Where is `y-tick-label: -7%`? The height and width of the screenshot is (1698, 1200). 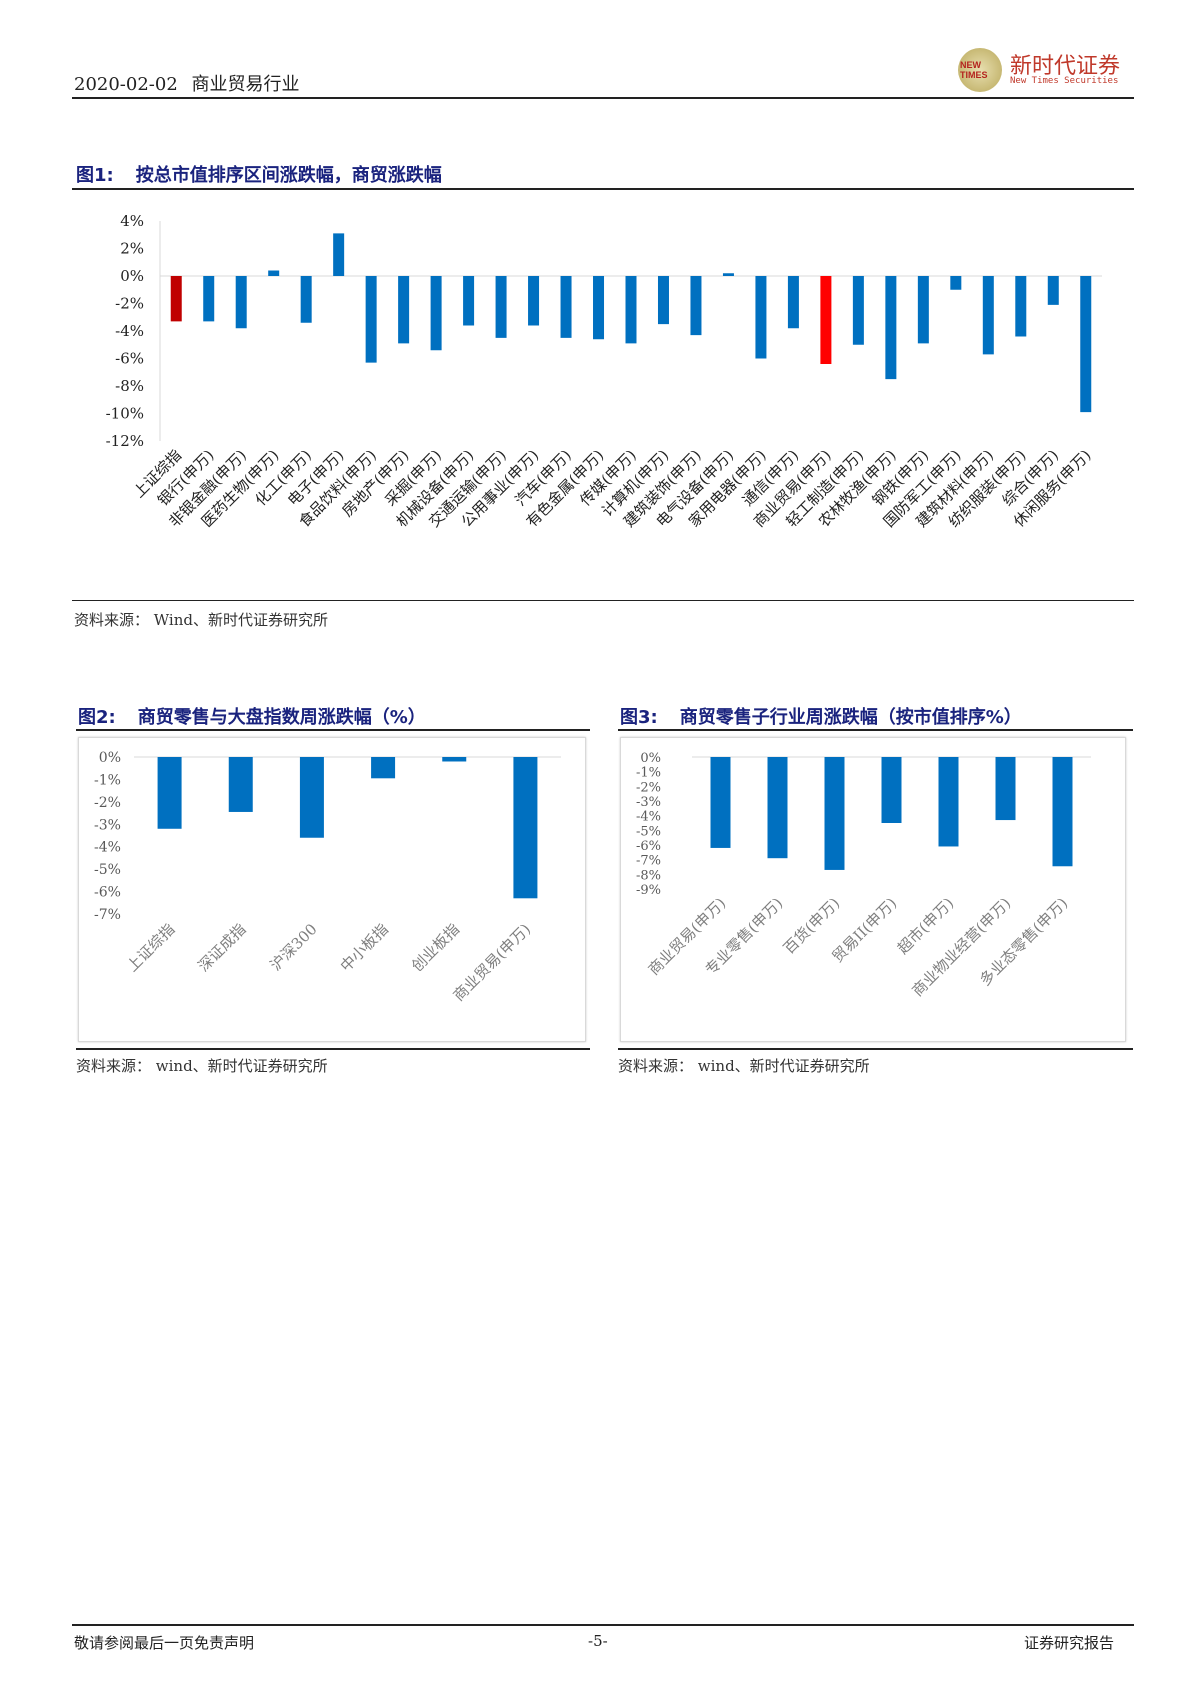
y-tick-label: -7% is located at coordinates (107, 915).